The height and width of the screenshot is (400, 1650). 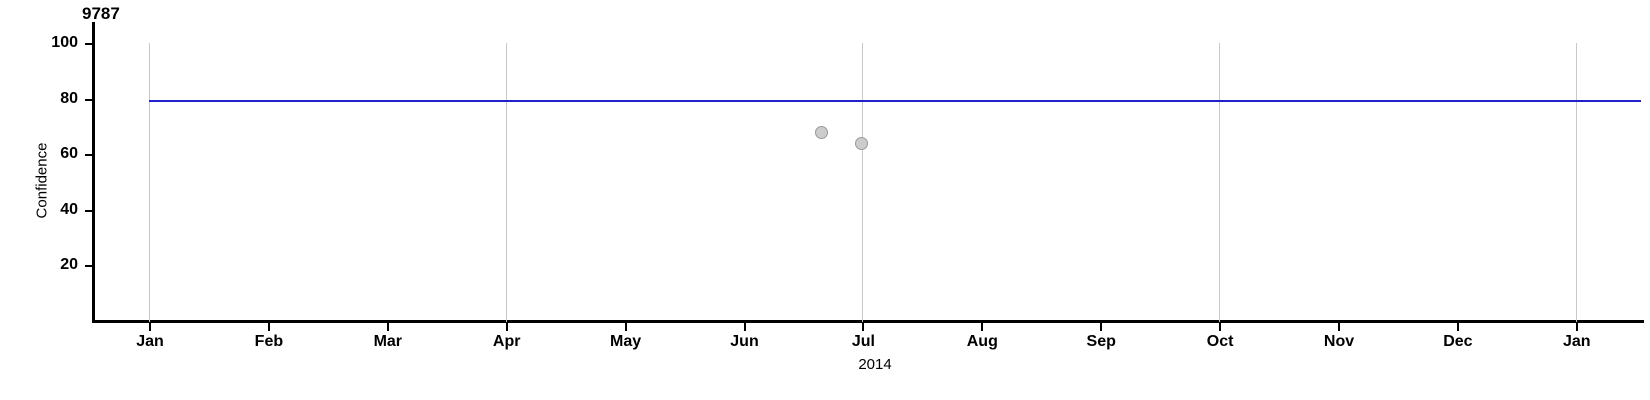 I want to click on x-tick-label: Jul, so click(x=863, y=341).